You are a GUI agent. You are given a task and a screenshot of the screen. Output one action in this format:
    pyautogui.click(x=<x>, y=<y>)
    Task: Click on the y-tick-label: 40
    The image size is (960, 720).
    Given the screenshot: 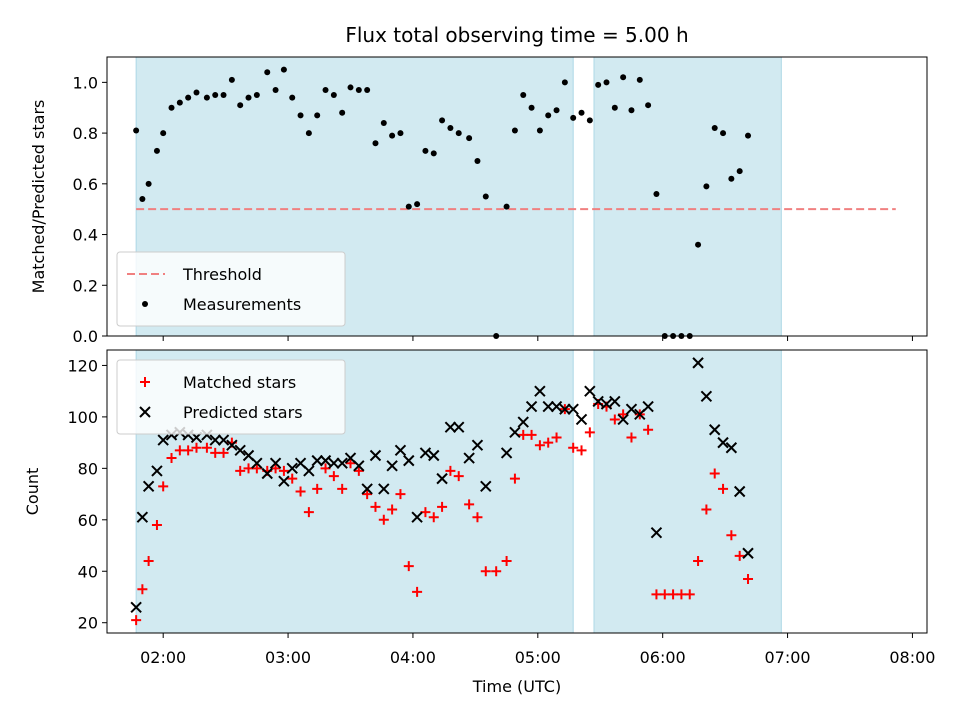 What is the action you would take?
    pyautogui.click(x=88, y=571)
    